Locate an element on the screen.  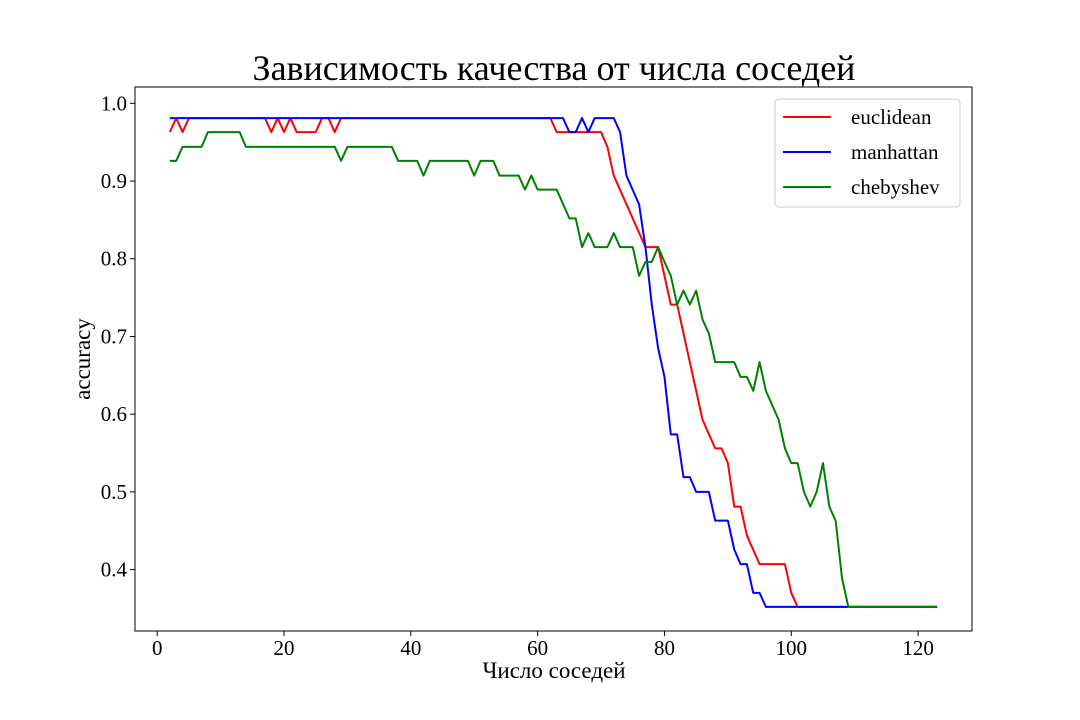
y-tick-label: 0.7 is located at coordinates (114, 336).